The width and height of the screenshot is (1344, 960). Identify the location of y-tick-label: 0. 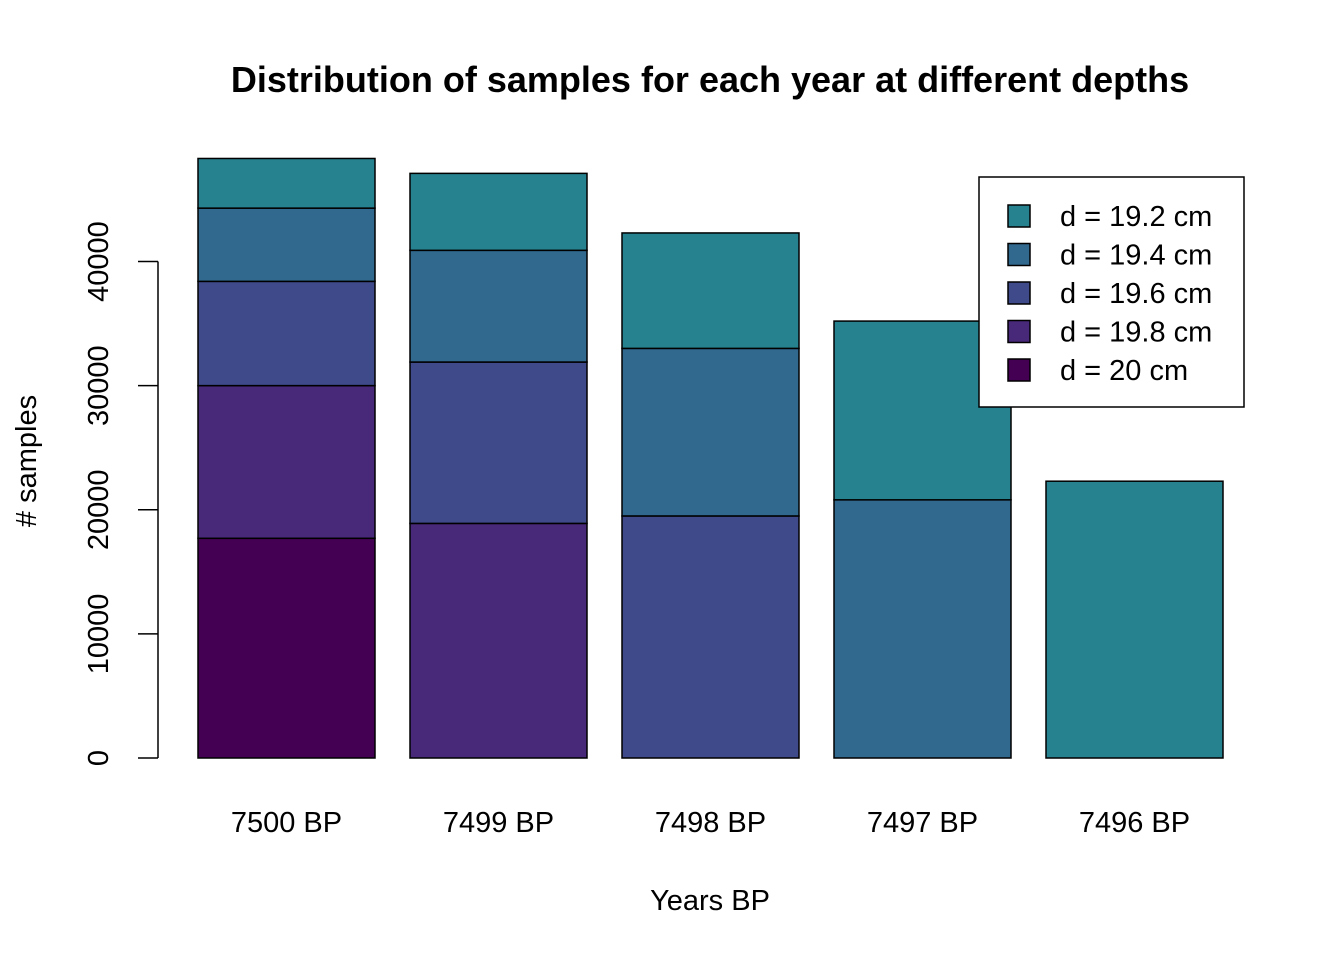
(99, 758).